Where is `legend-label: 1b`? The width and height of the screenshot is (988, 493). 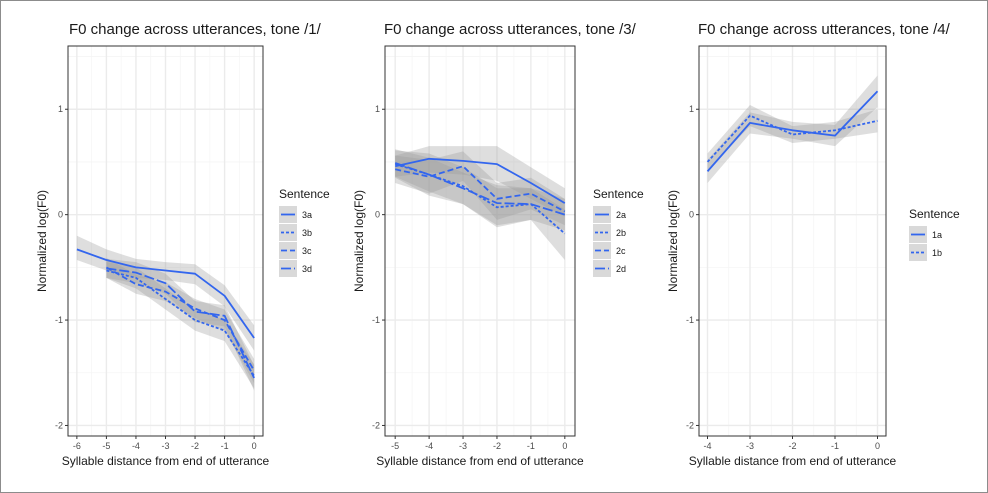 legend-label: 1b is located at coordinates (937, 253).